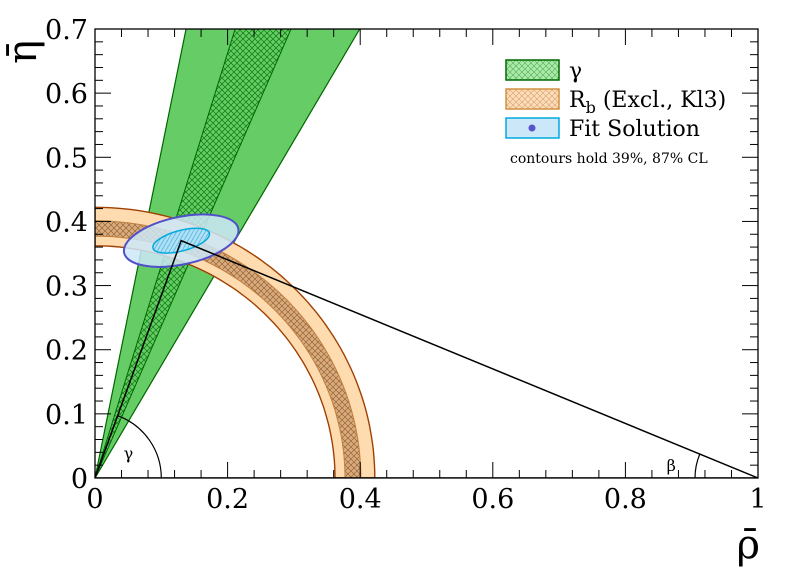 Image resolution: width=798 pixels, height=576 pixels. What do you see at coordinates (23, 52) in the screenshot?
I see `y-axis-title: η̄` at bounding box center [23, 52].